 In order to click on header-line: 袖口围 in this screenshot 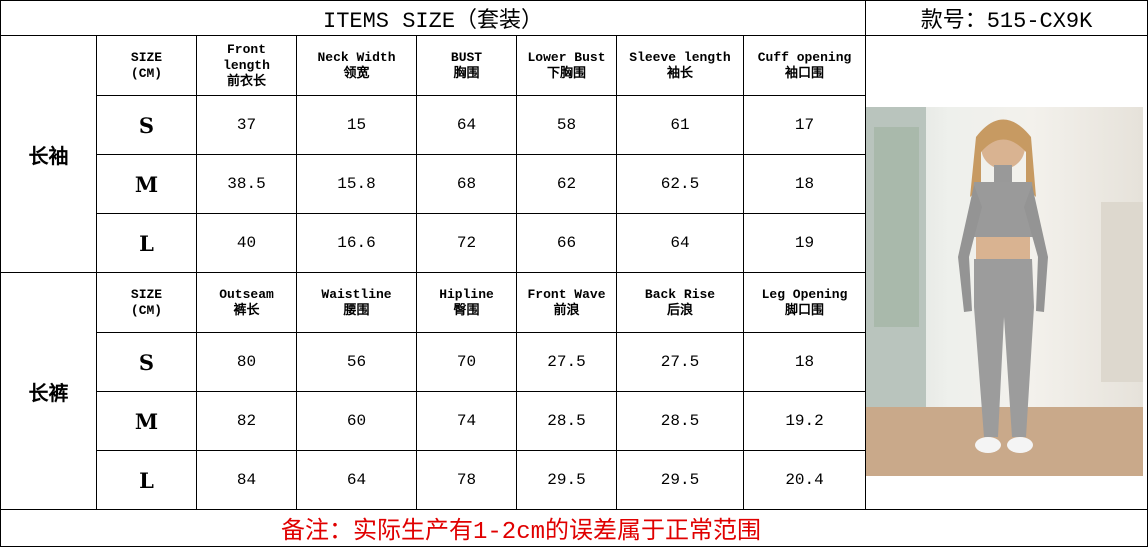, I will do `click(805, 73)`.